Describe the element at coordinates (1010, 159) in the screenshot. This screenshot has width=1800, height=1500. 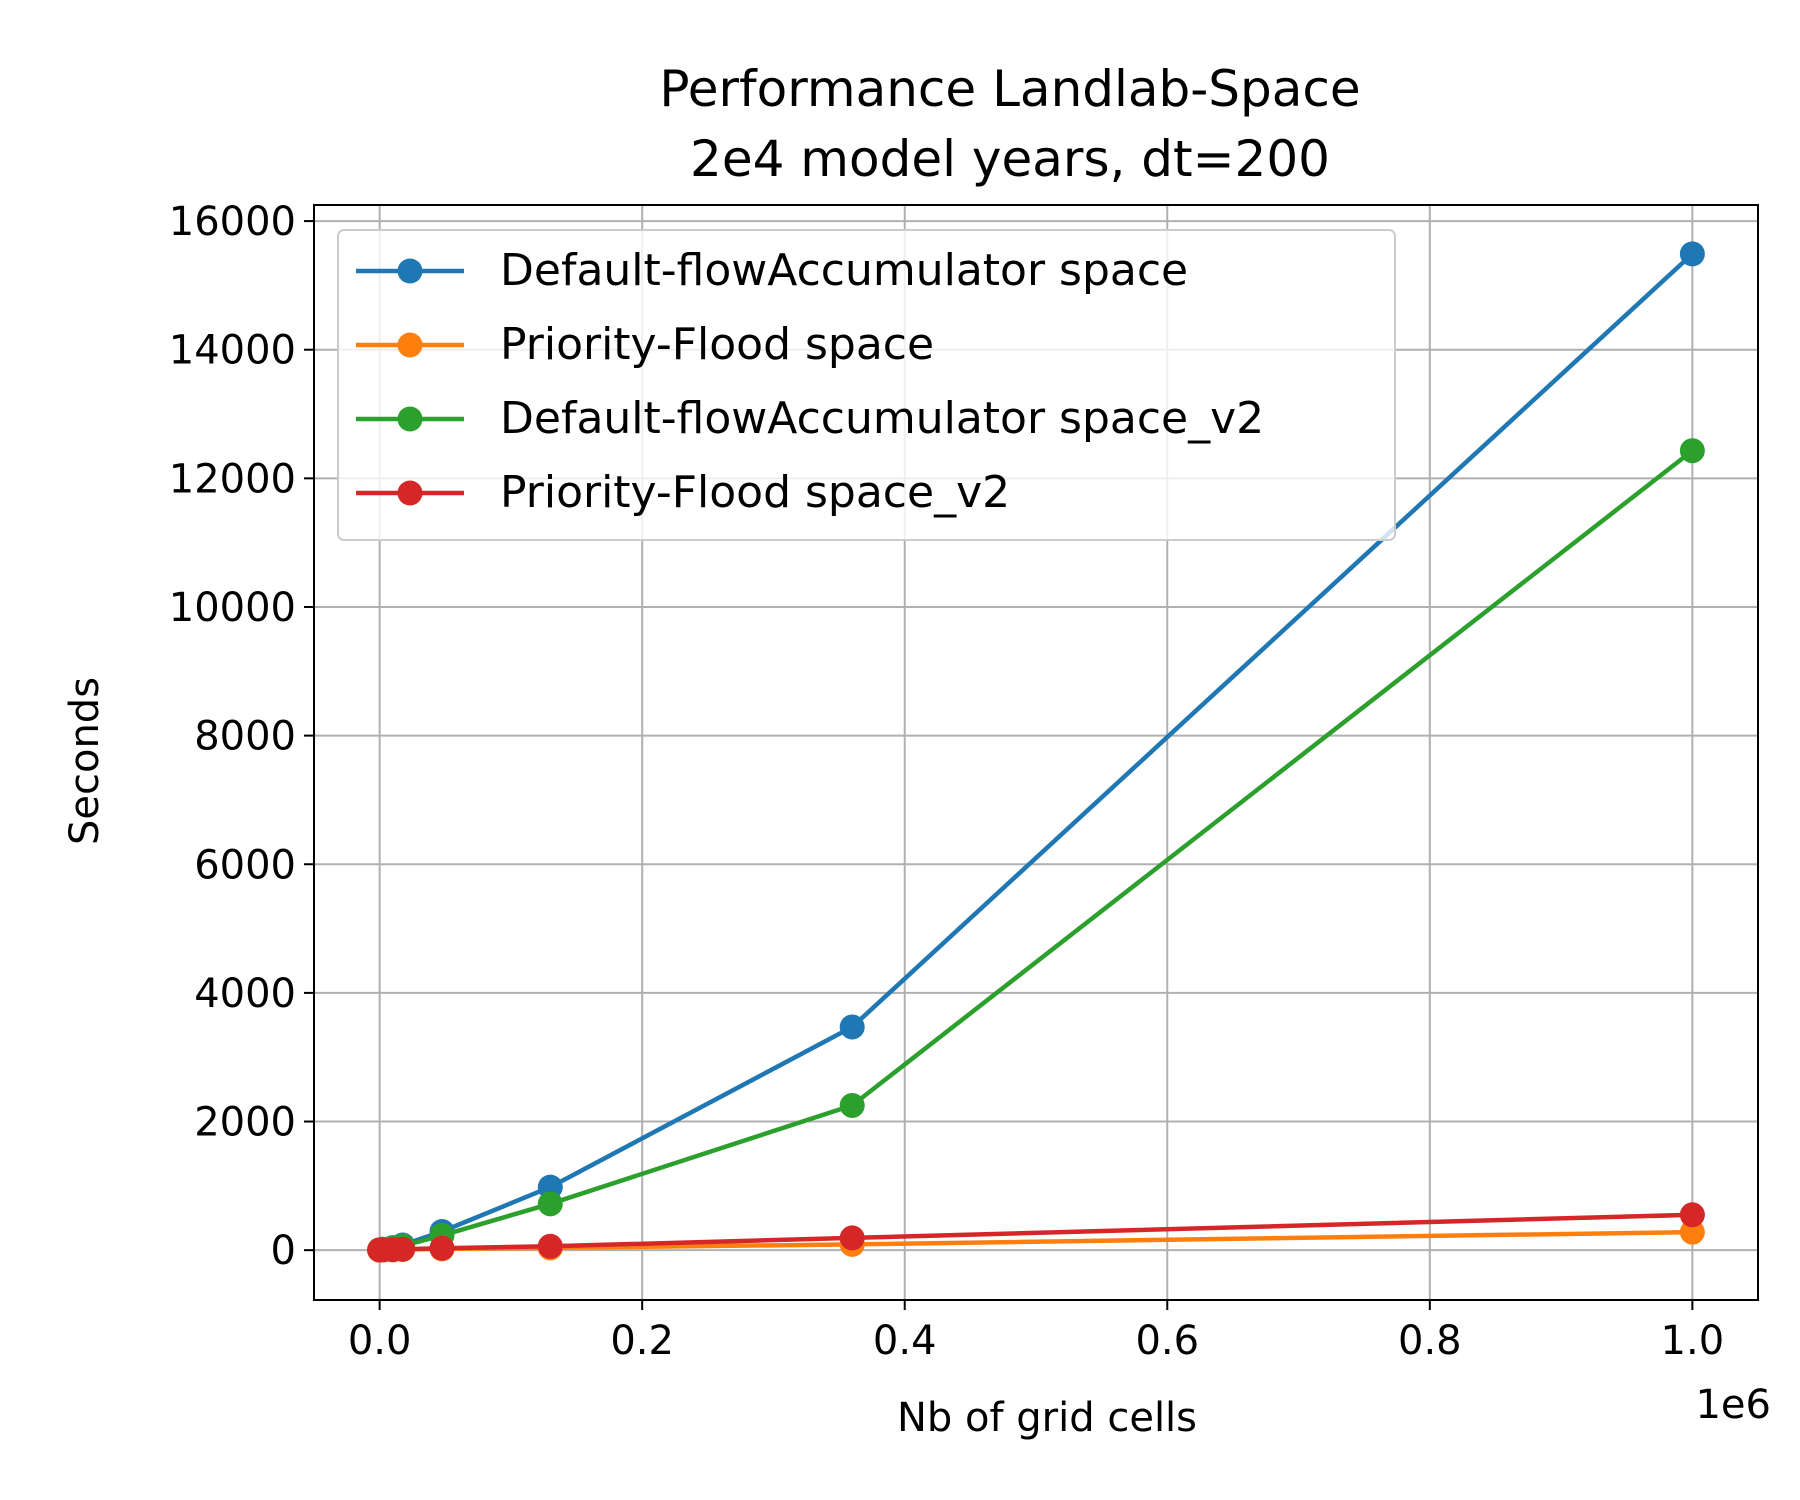
I see `chart-title-line2: 2e4 model years, dt=200` at that location.